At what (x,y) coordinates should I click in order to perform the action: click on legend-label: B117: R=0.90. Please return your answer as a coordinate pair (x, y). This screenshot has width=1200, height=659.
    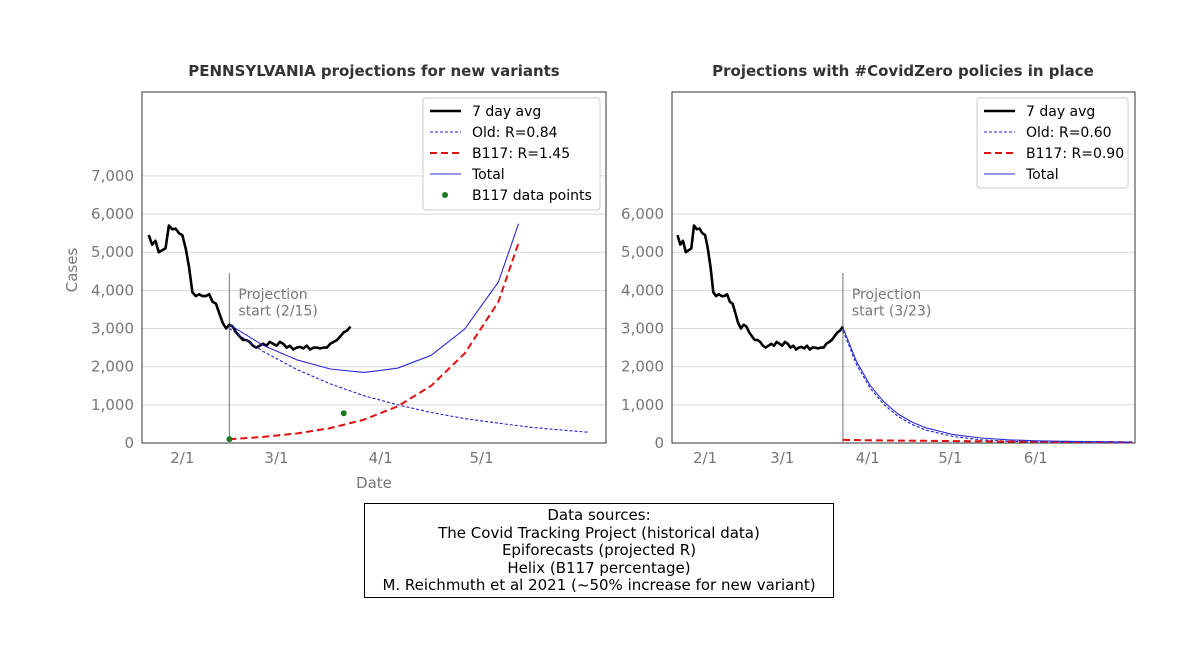
    Looking at the image, I should click on (1075, 154).